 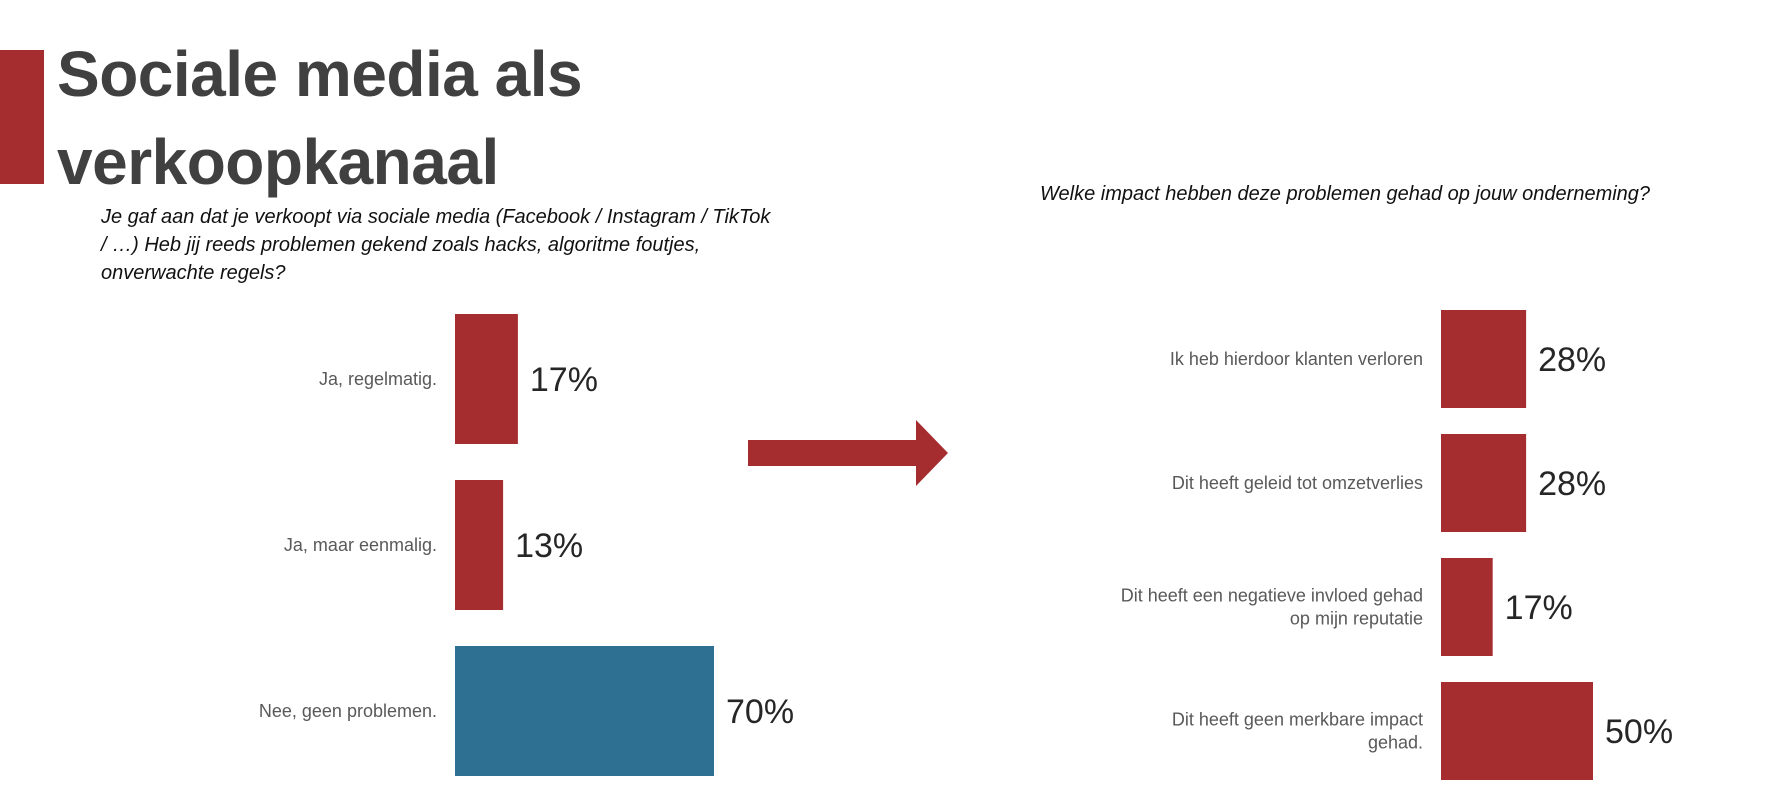 What do you see at coordinates (549, 546) in the screenshot?
I see `value-label: 13%` at bounding box center [549, 546].